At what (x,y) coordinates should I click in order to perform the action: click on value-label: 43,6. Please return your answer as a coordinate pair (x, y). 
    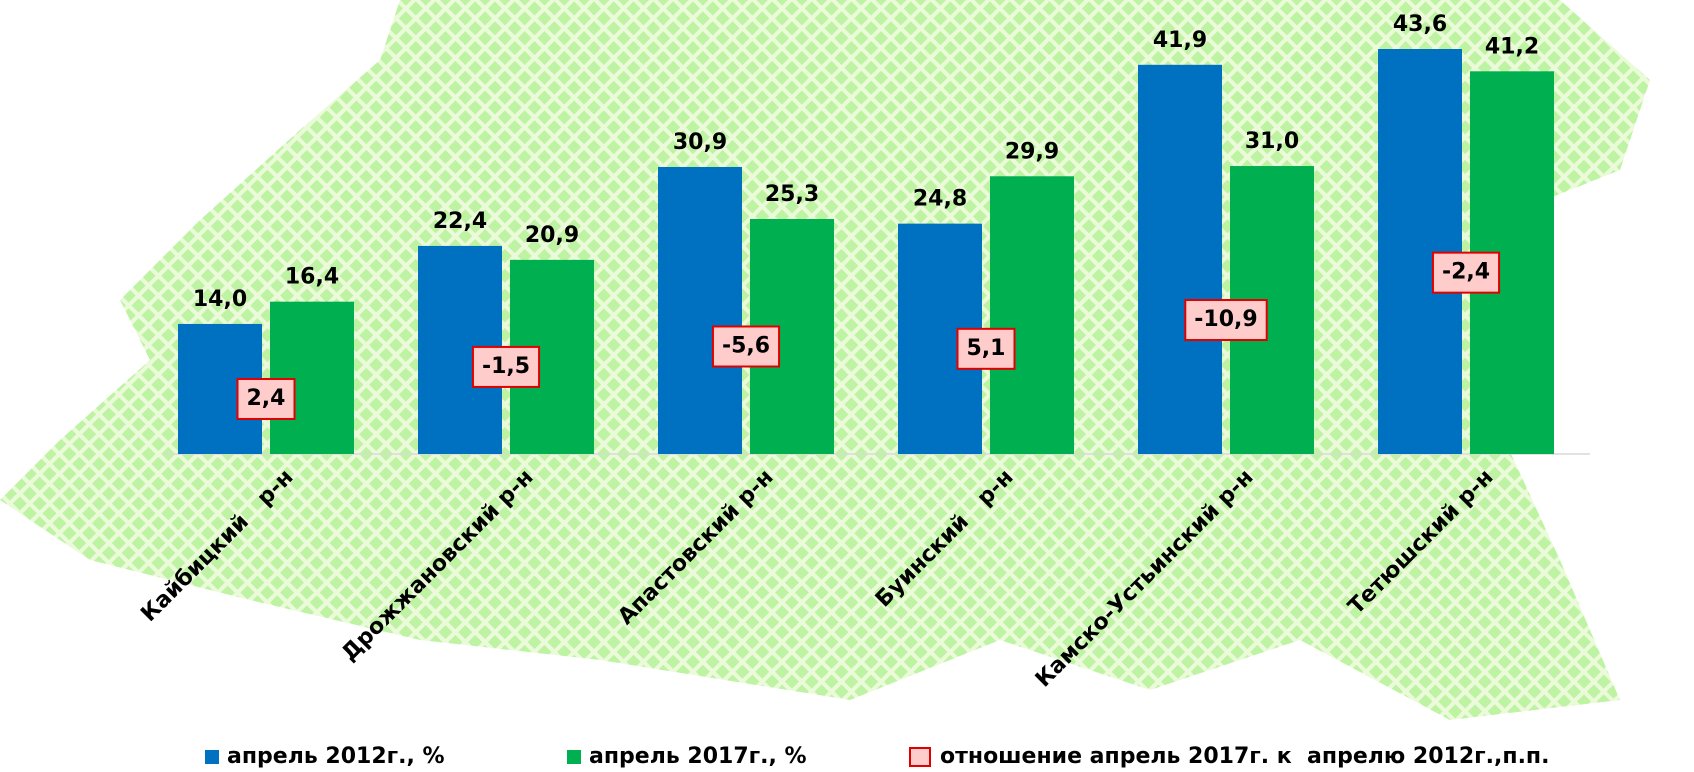
    Looking at the image, I should click on (1420, 24).